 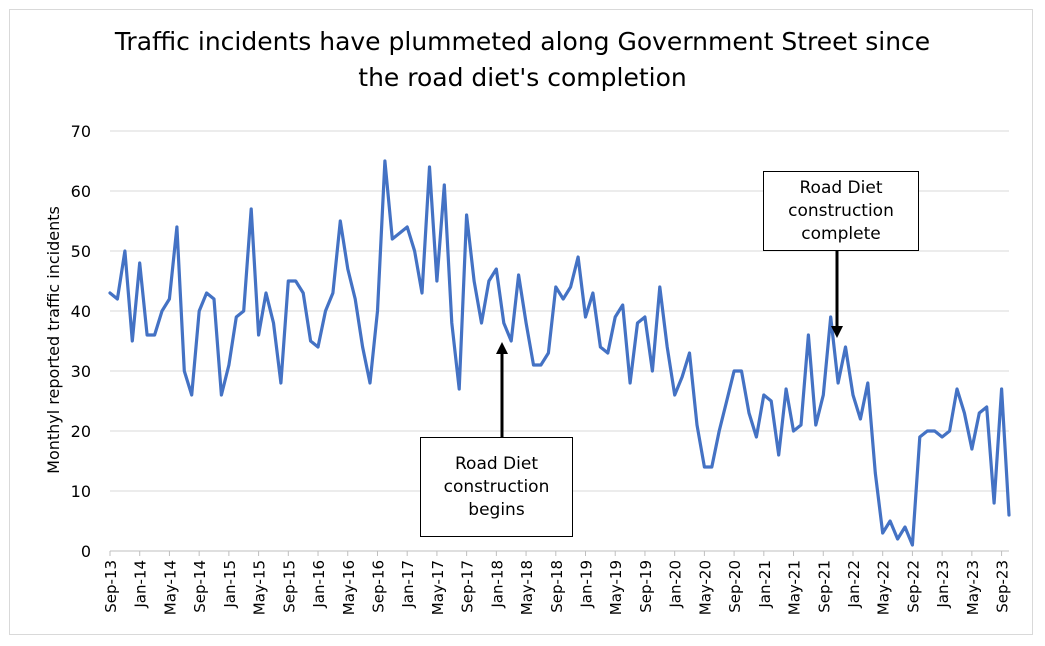 I want to click on chart-title-line-2: the road diet's completion, so click(x=522, y=77).